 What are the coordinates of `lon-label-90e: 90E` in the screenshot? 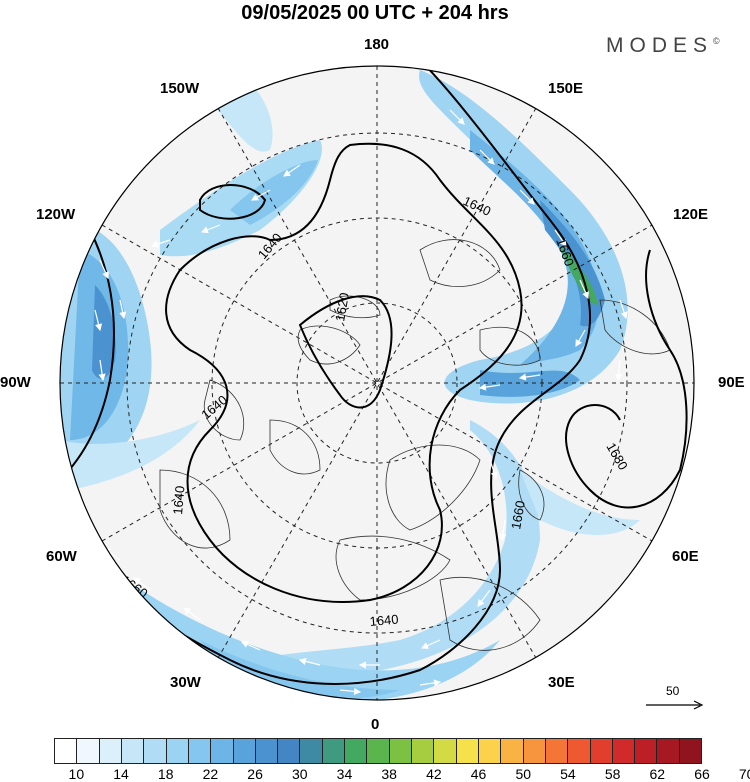 It's located at (731, 382).